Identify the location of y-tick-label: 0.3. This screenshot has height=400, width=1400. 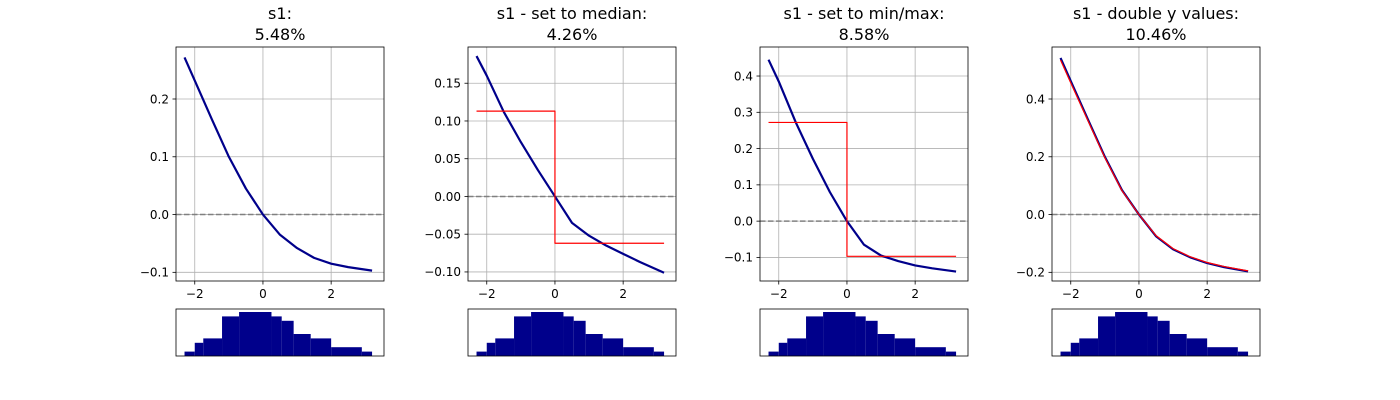
(743, 113).